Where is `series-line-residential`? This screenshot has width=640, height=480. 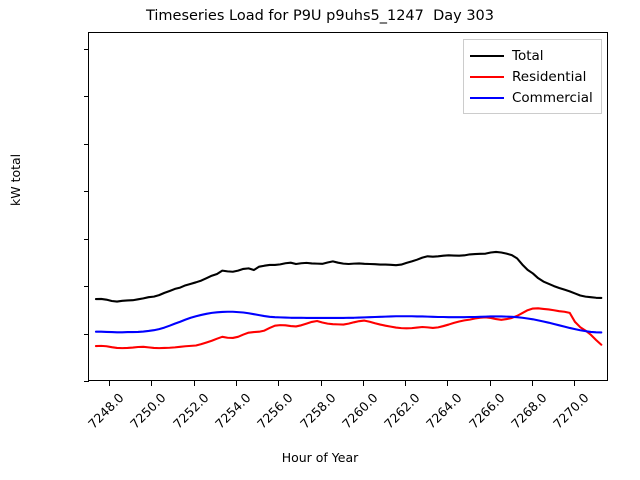
series-line-residential is located at coordinates (348, 328).